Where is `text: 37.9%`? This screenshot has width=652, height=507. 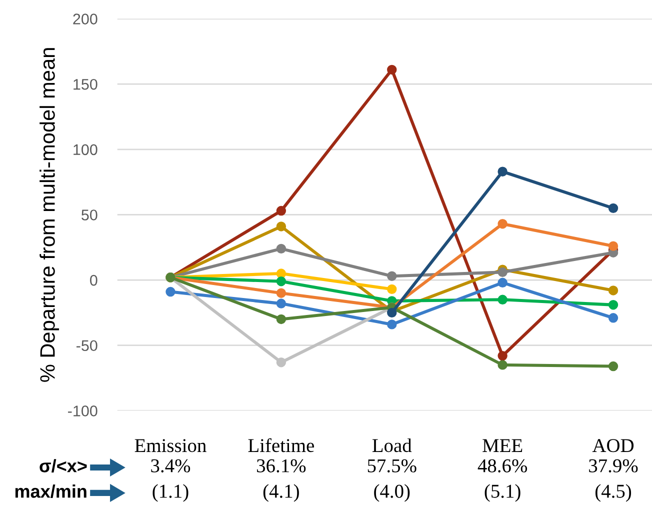 text: 37.9% is located at coordinates (613, 465).